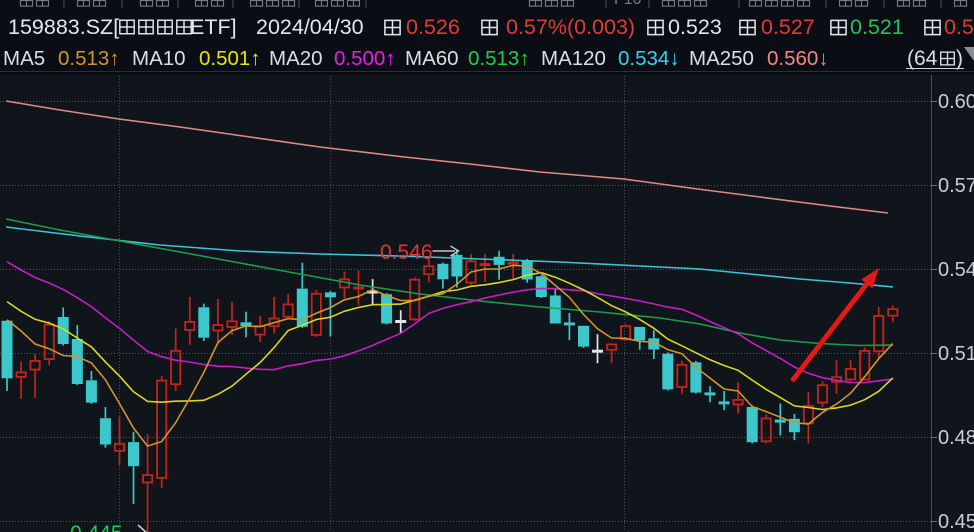 Image resolution: width=974 pixels, height=532 pixels. What do you see at coordinates (956, 438) in the screenshot?
I see `svg-text: 0.48` at bounding box center [956, 438].